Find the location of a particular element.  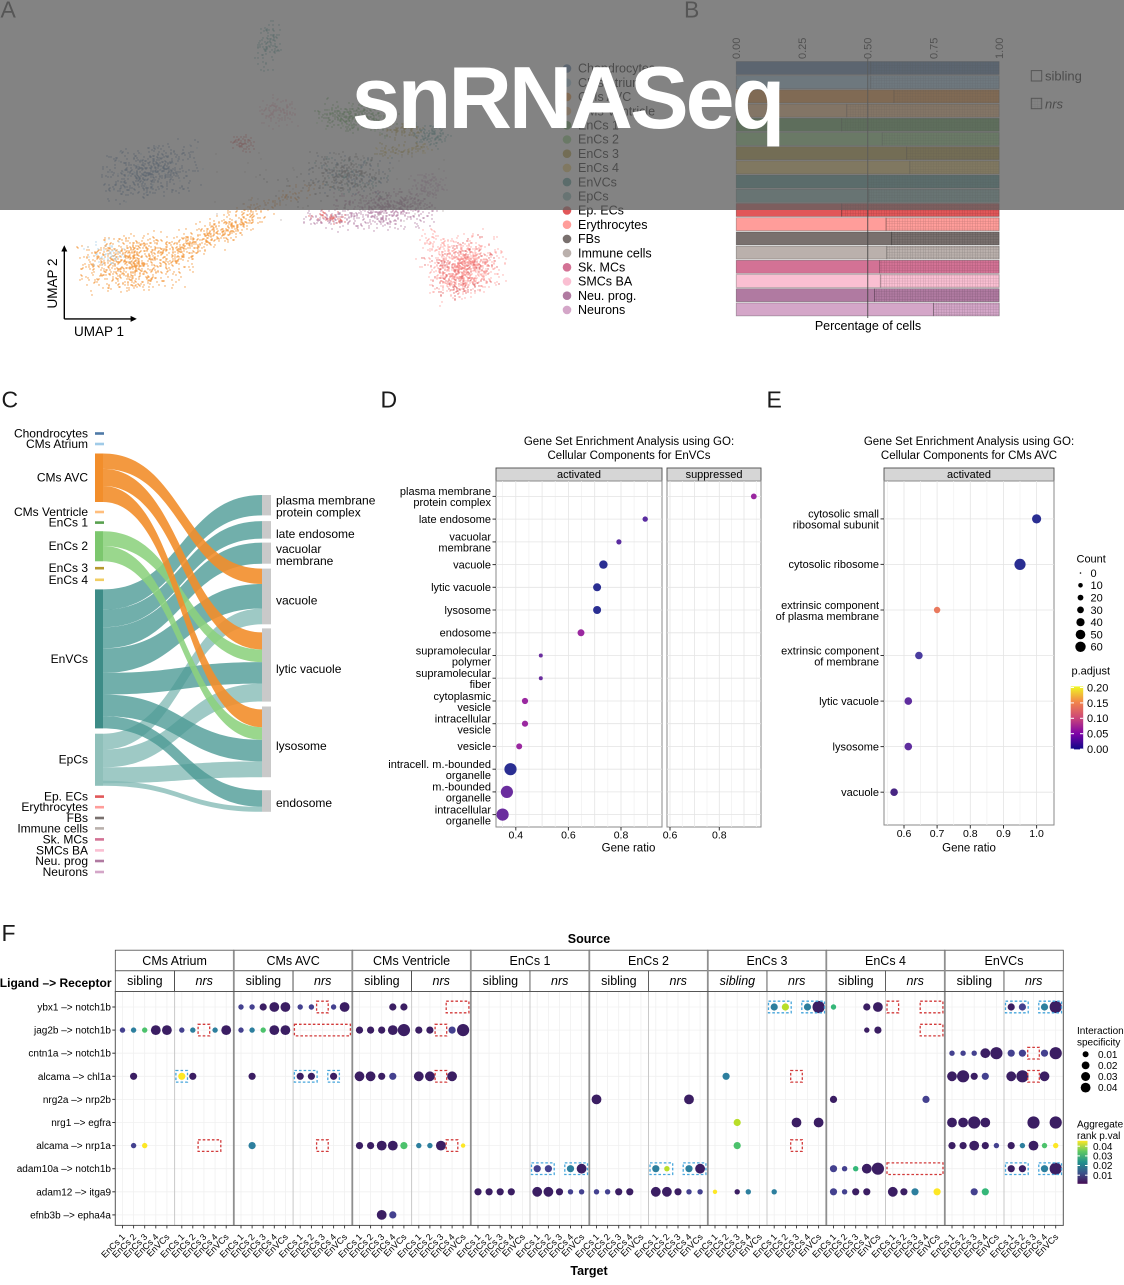

svg-text: cytoplasmic is located at coordinates (463, 697).